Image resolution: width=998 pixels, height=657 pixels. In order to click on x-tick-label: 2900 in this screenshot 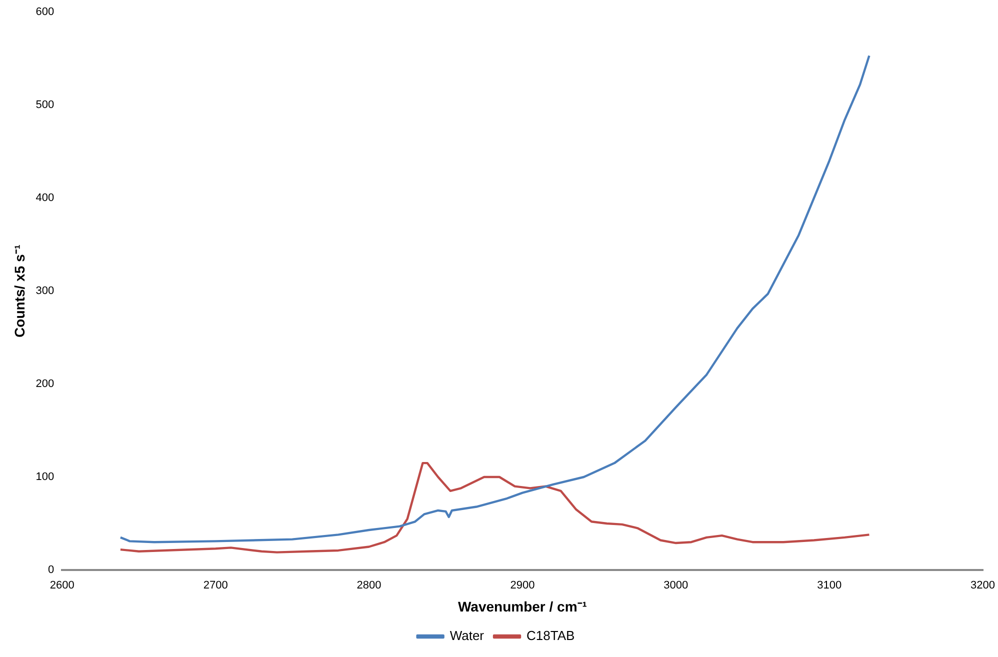, I will do `click(522, 586)`.